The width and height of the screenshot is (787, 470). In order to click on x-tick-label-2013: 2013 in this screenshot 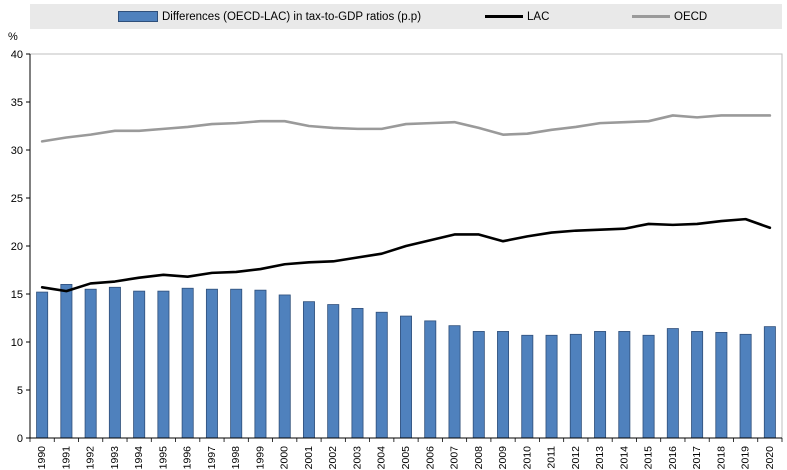, I will do `click(600, 458)`.